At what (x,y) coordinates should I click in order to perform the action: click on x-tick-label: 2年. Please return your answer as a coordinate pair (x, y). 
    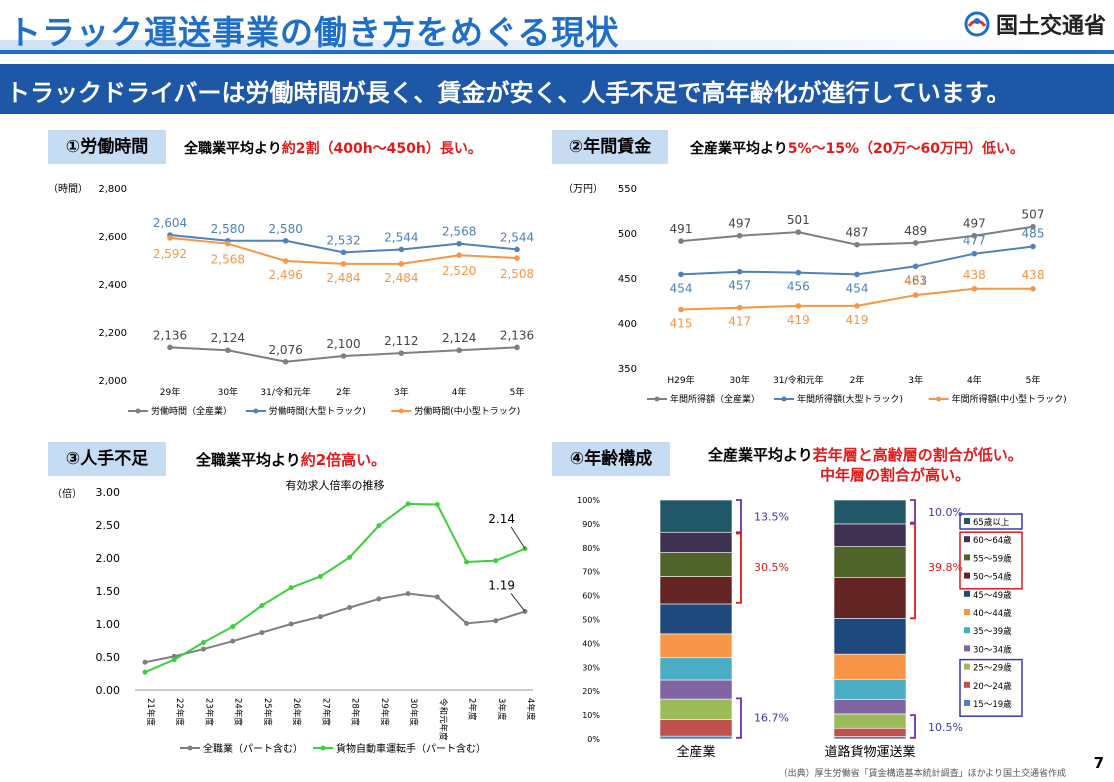
    Looking at the image, I should click on (343, 392).